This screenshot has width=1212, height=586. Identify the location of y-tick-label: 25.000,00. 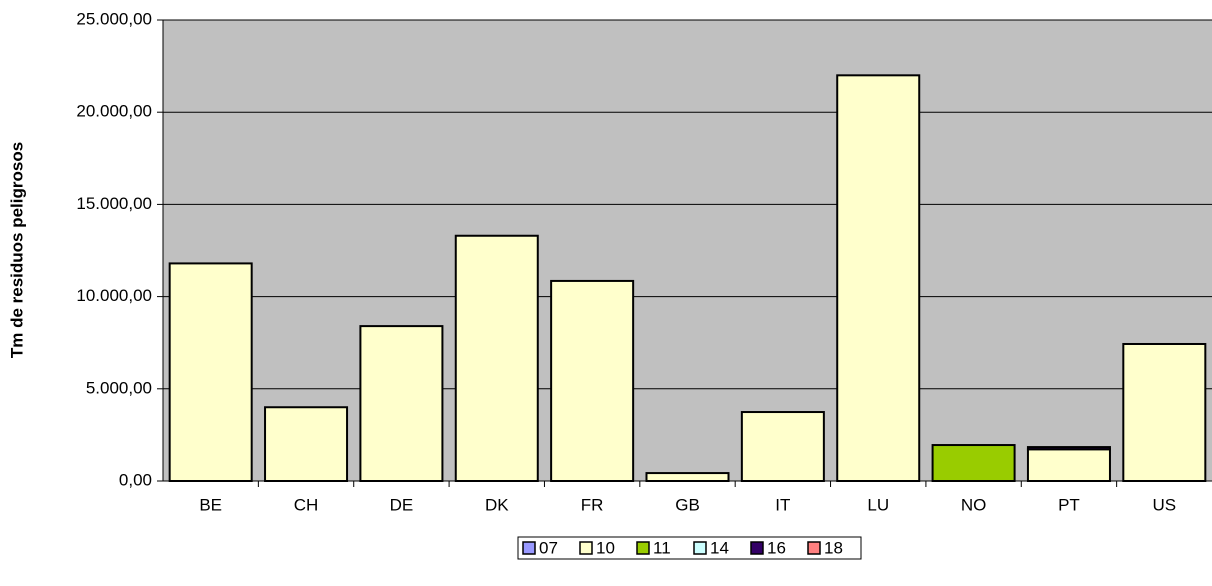
(114, 18).